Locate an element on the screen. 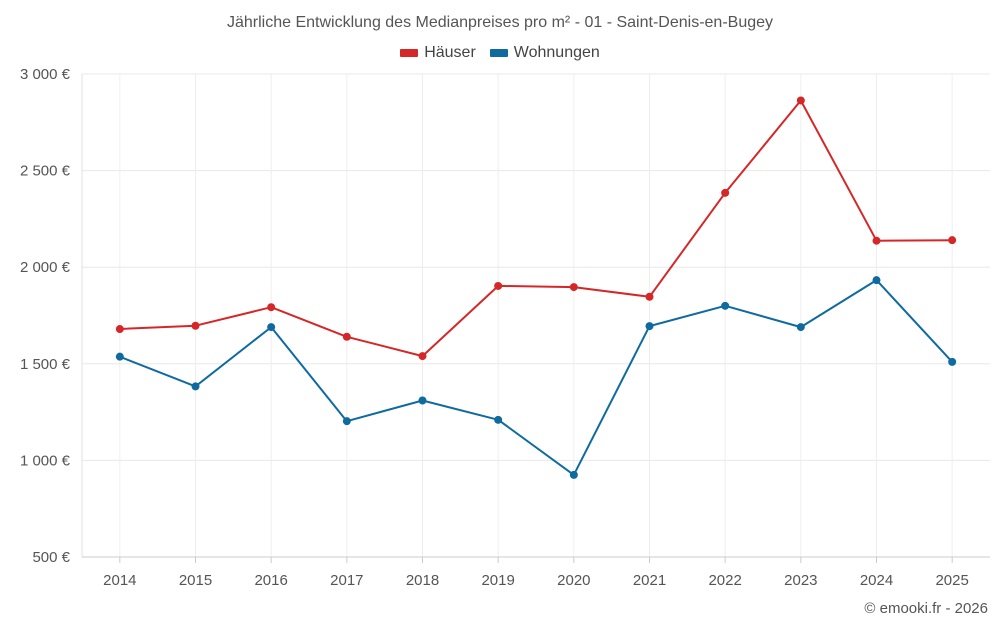 This screenshot has width=1000, height=625. y-tick-label: 500 € is located at coordinates (51, 557).